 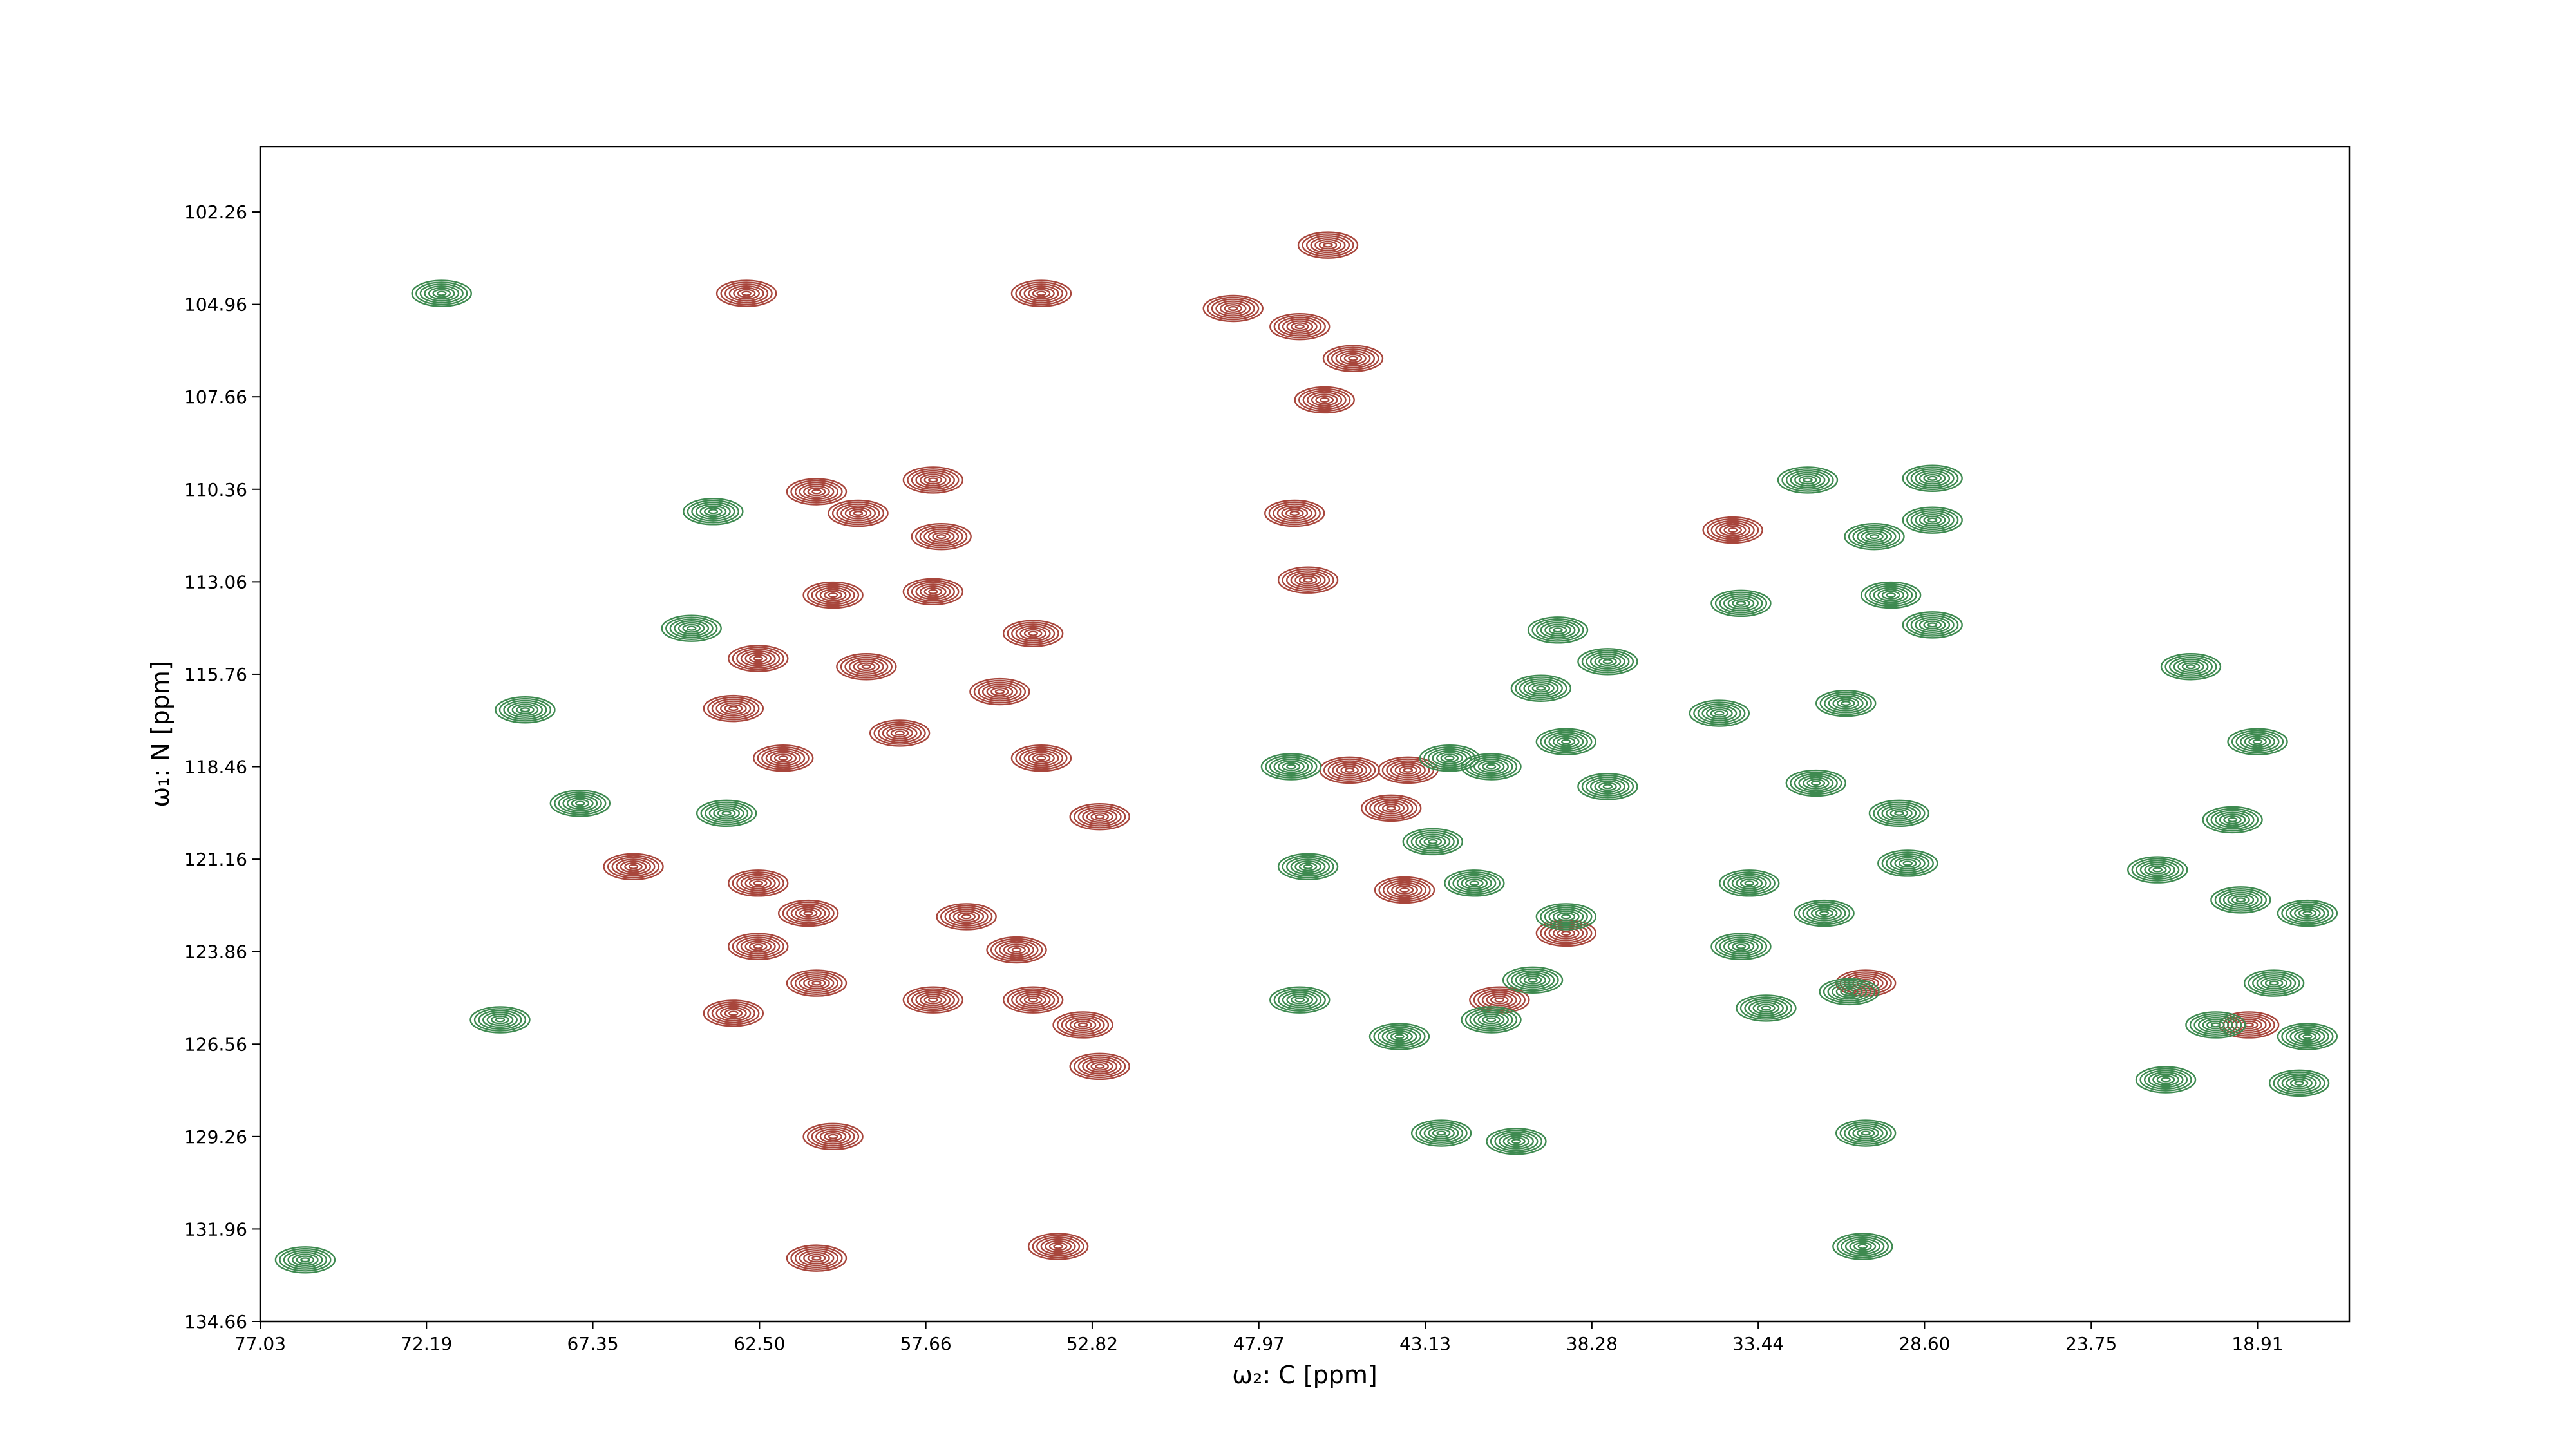 I want to click on x-tick-label: 62.50, so click(x=759, y=1343).